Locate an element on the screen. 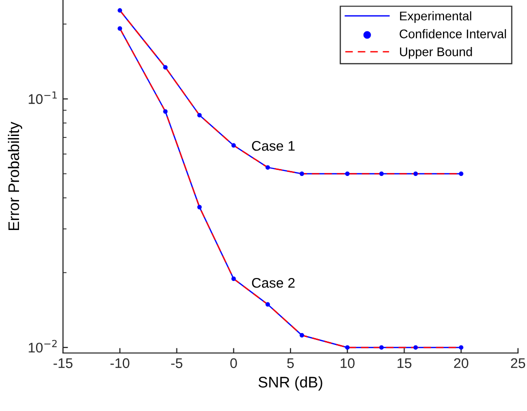 This screenshot has width=527, height=411. y-axis-title: Error Probability is located at coordinates (15, 176).